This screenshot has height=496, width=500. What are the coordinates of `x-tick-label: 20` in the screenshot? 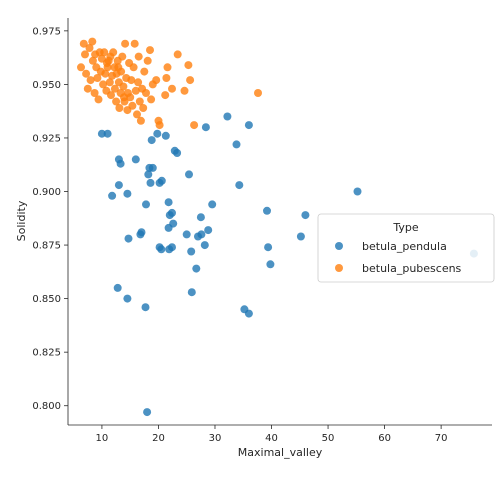 It's located at (158, 438).